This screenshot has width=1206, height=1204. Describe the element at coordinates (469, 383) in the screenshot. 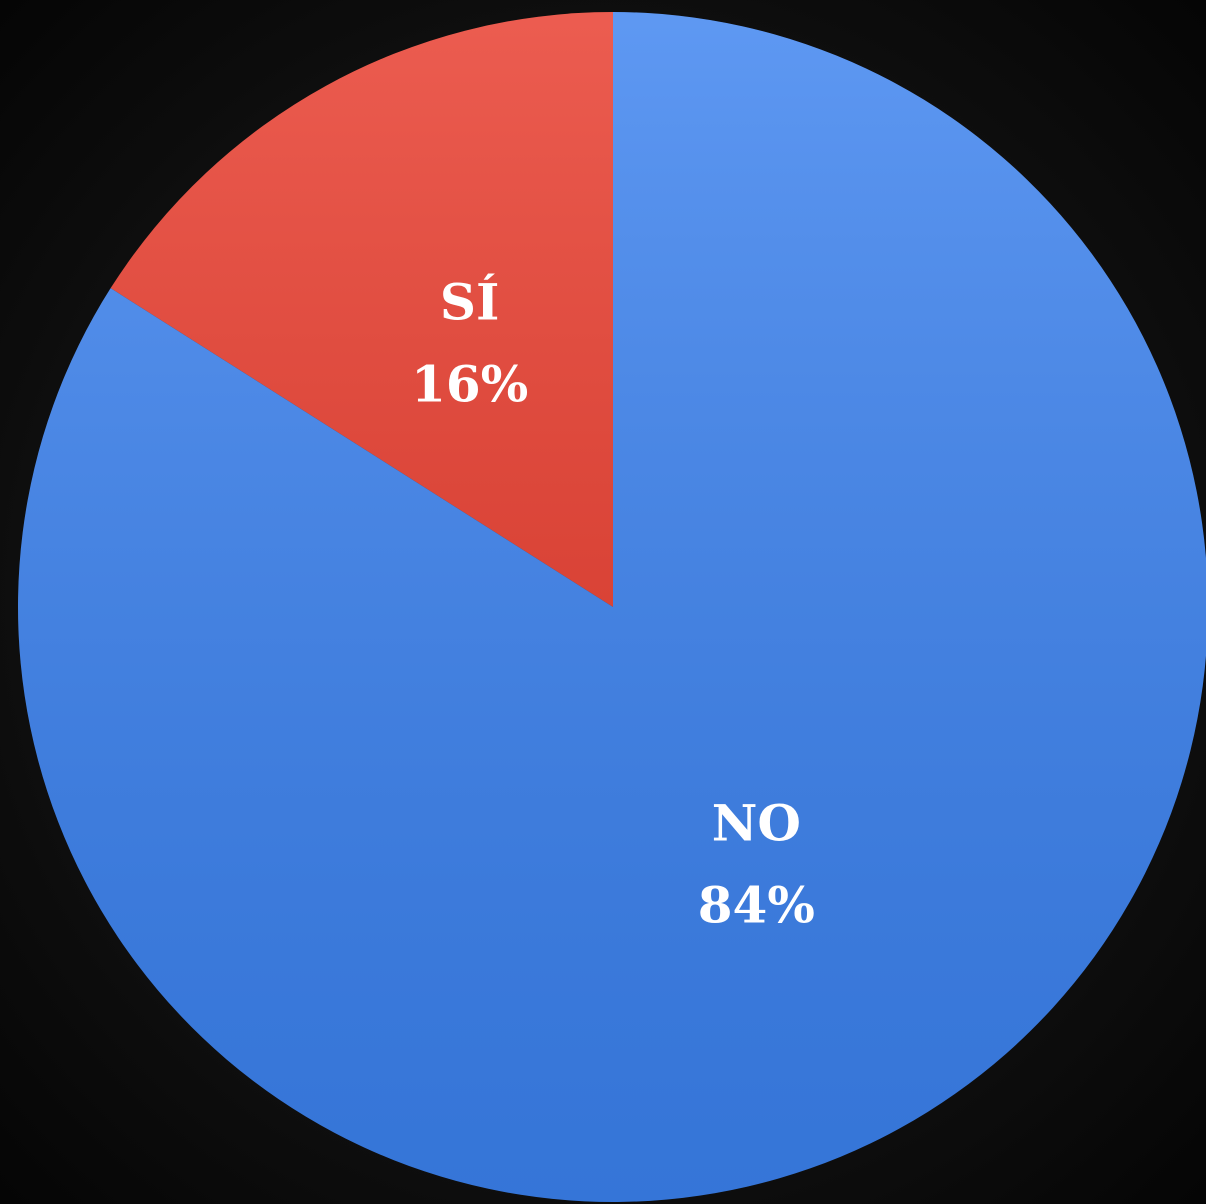

I see `slice-value-label: 16%` at that location.